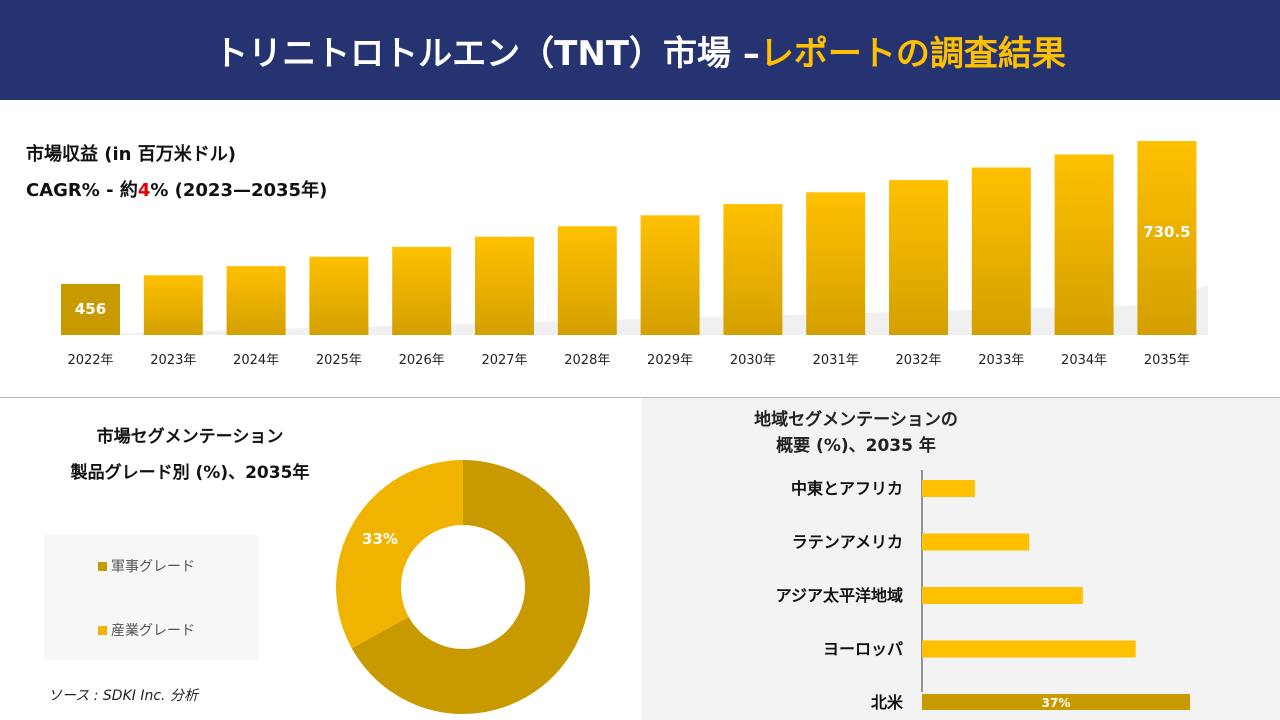 The height and width of the screenshot is (720, 1280). What do you see at coordinates (856, 420) in the screenshot?
I see `region-title-1: 地域セグメンテーションの` at bounding box center [856, 420].